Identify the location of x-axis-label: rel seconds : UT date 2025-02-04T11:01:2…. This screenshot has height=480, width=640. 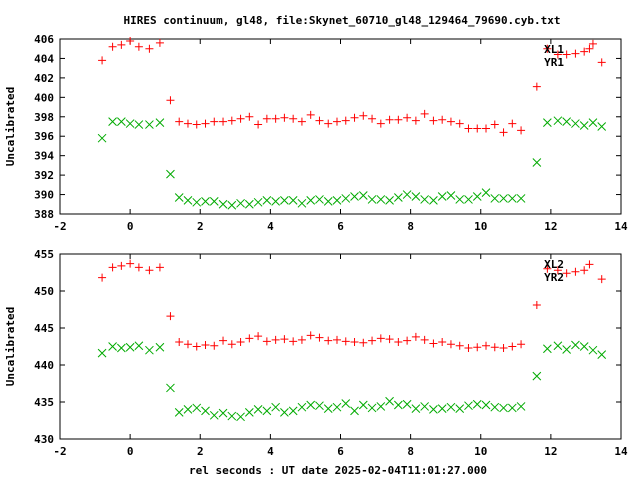
(338, 470).